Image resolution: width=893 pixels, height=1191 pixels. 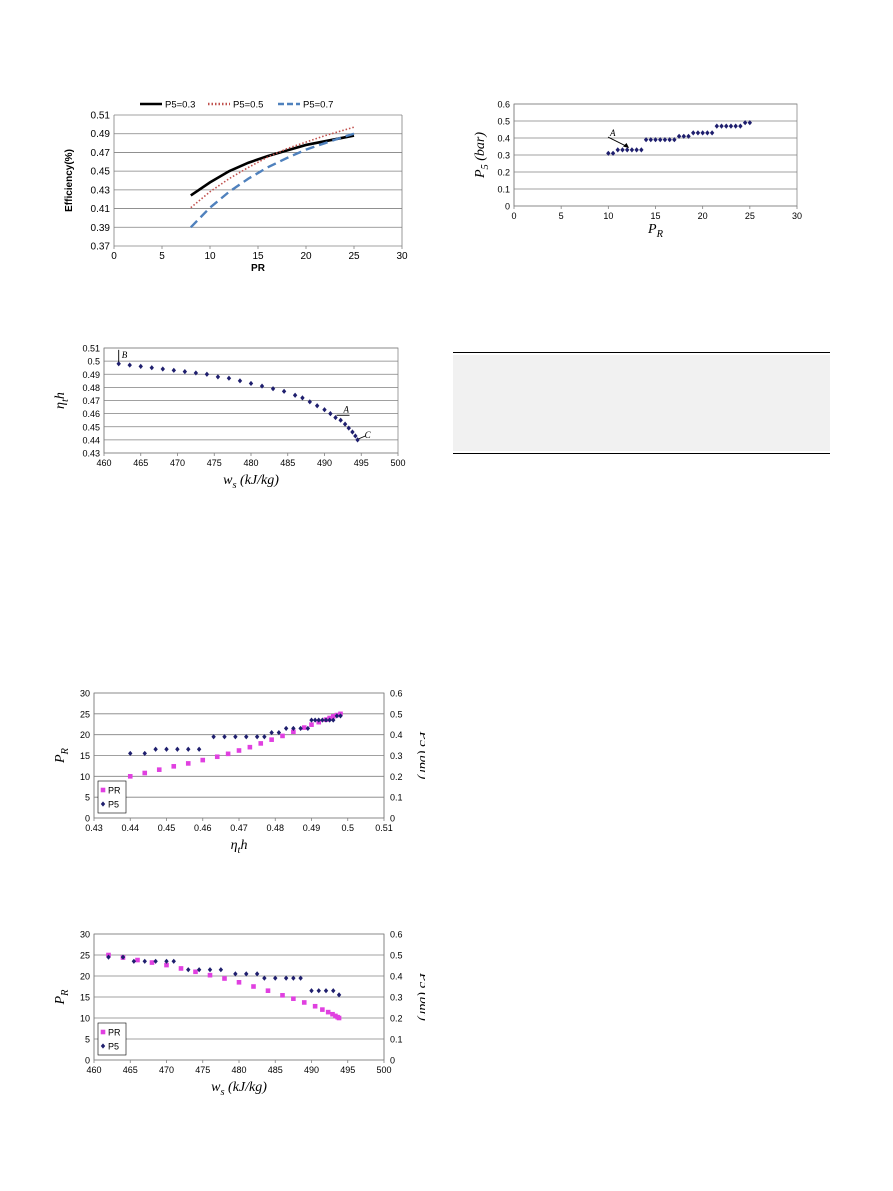 I want to click on x-tick-label: 5, so click(x=561, y=216).